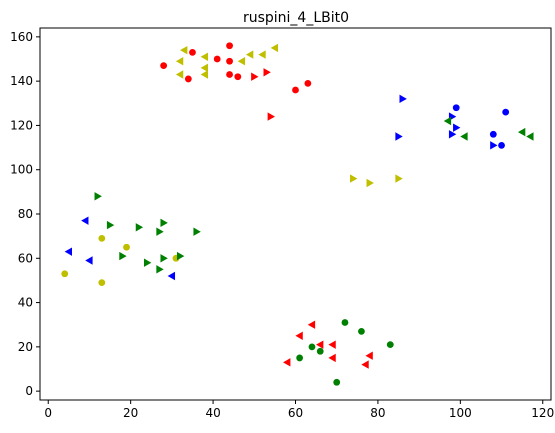  What do you see at coordinates (296, 18) in the screenshot?
I see `chart-title: ruspini_4_LBit0` at bounding box center [296, 18].